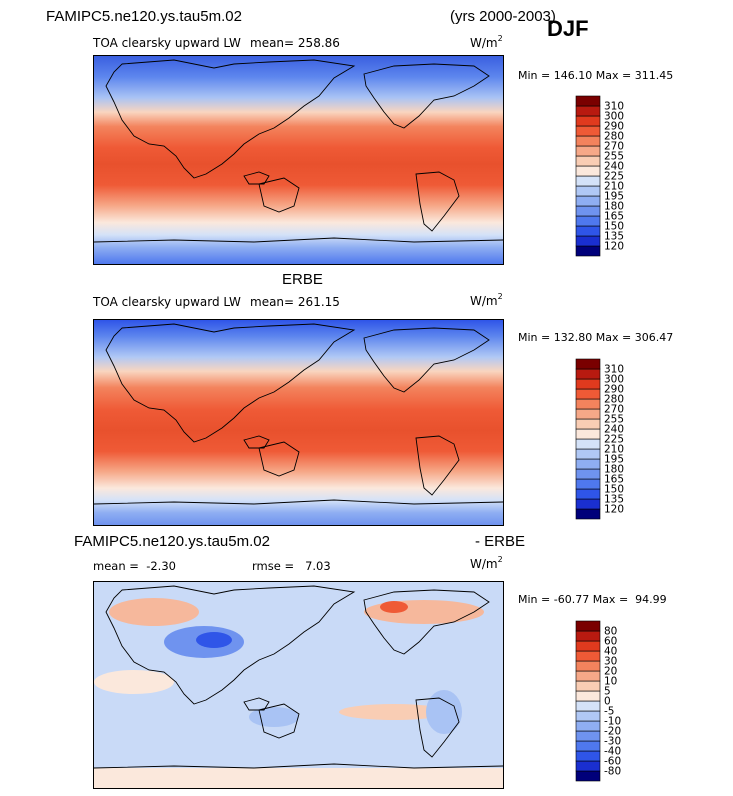 This screenshot has height=796, width=733. I want to click on panel2-mean-label: mean=, so click(272, 302).